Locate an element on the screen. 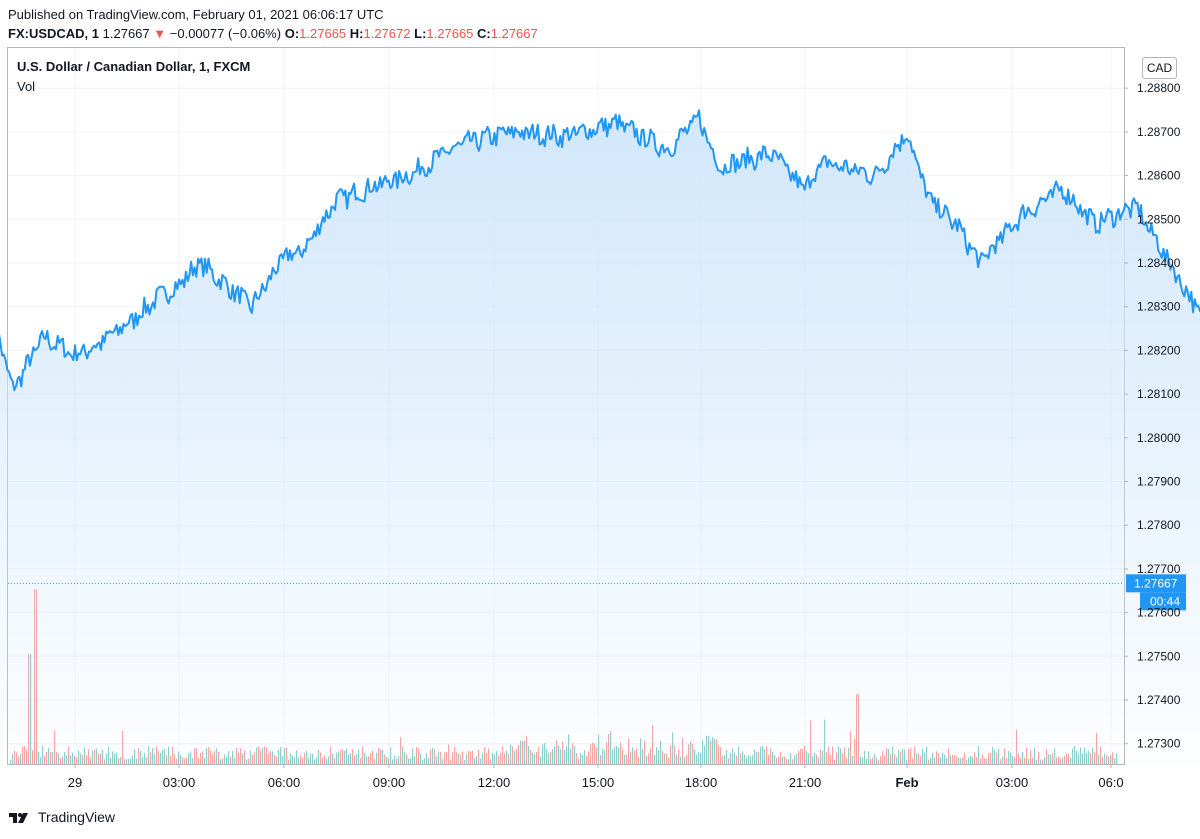 This screenshot has height=839, width=1200. y-tick-label: 1.27900 is located at coordinates (1159, 482).